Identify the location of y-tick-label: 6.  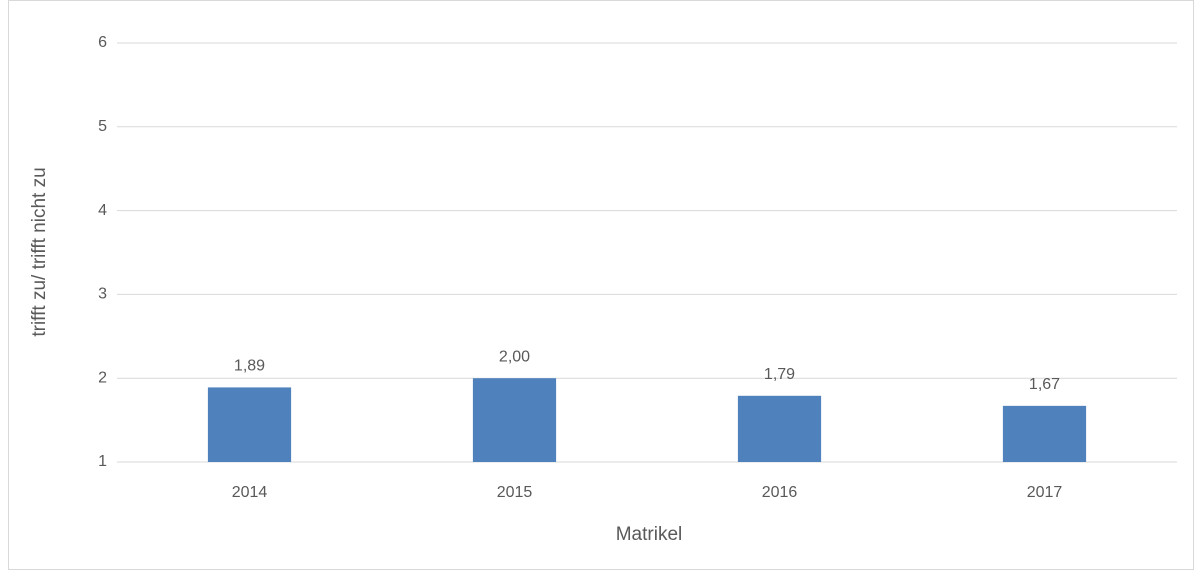
(102, 42).